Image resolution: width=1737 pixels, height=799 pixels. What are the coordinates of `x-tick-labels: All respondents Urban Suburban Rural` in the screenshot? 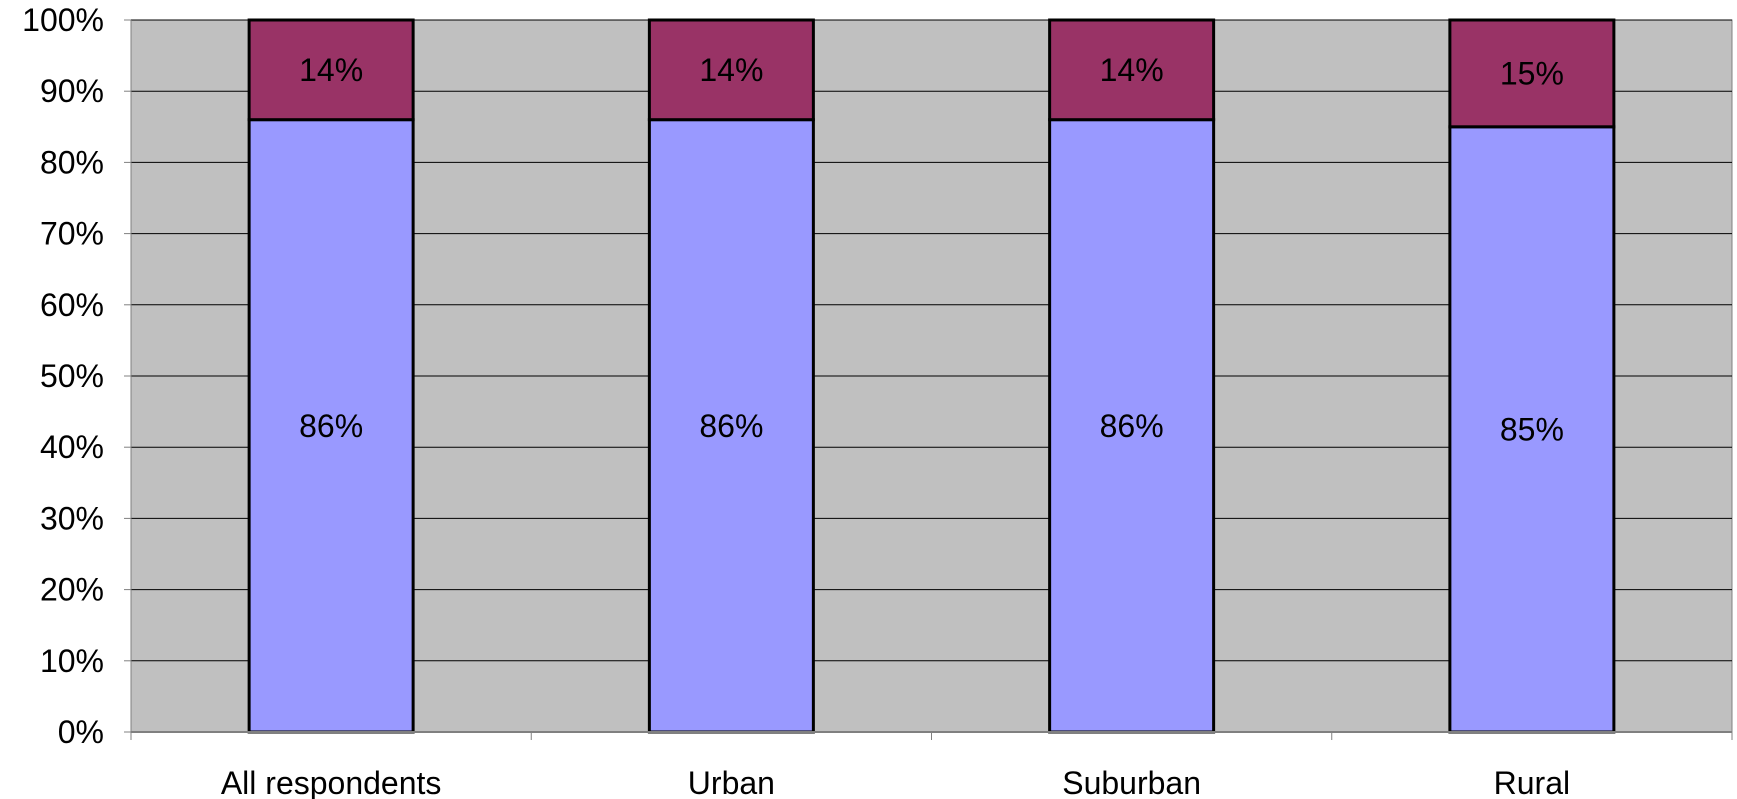 It's located at (895, 782).